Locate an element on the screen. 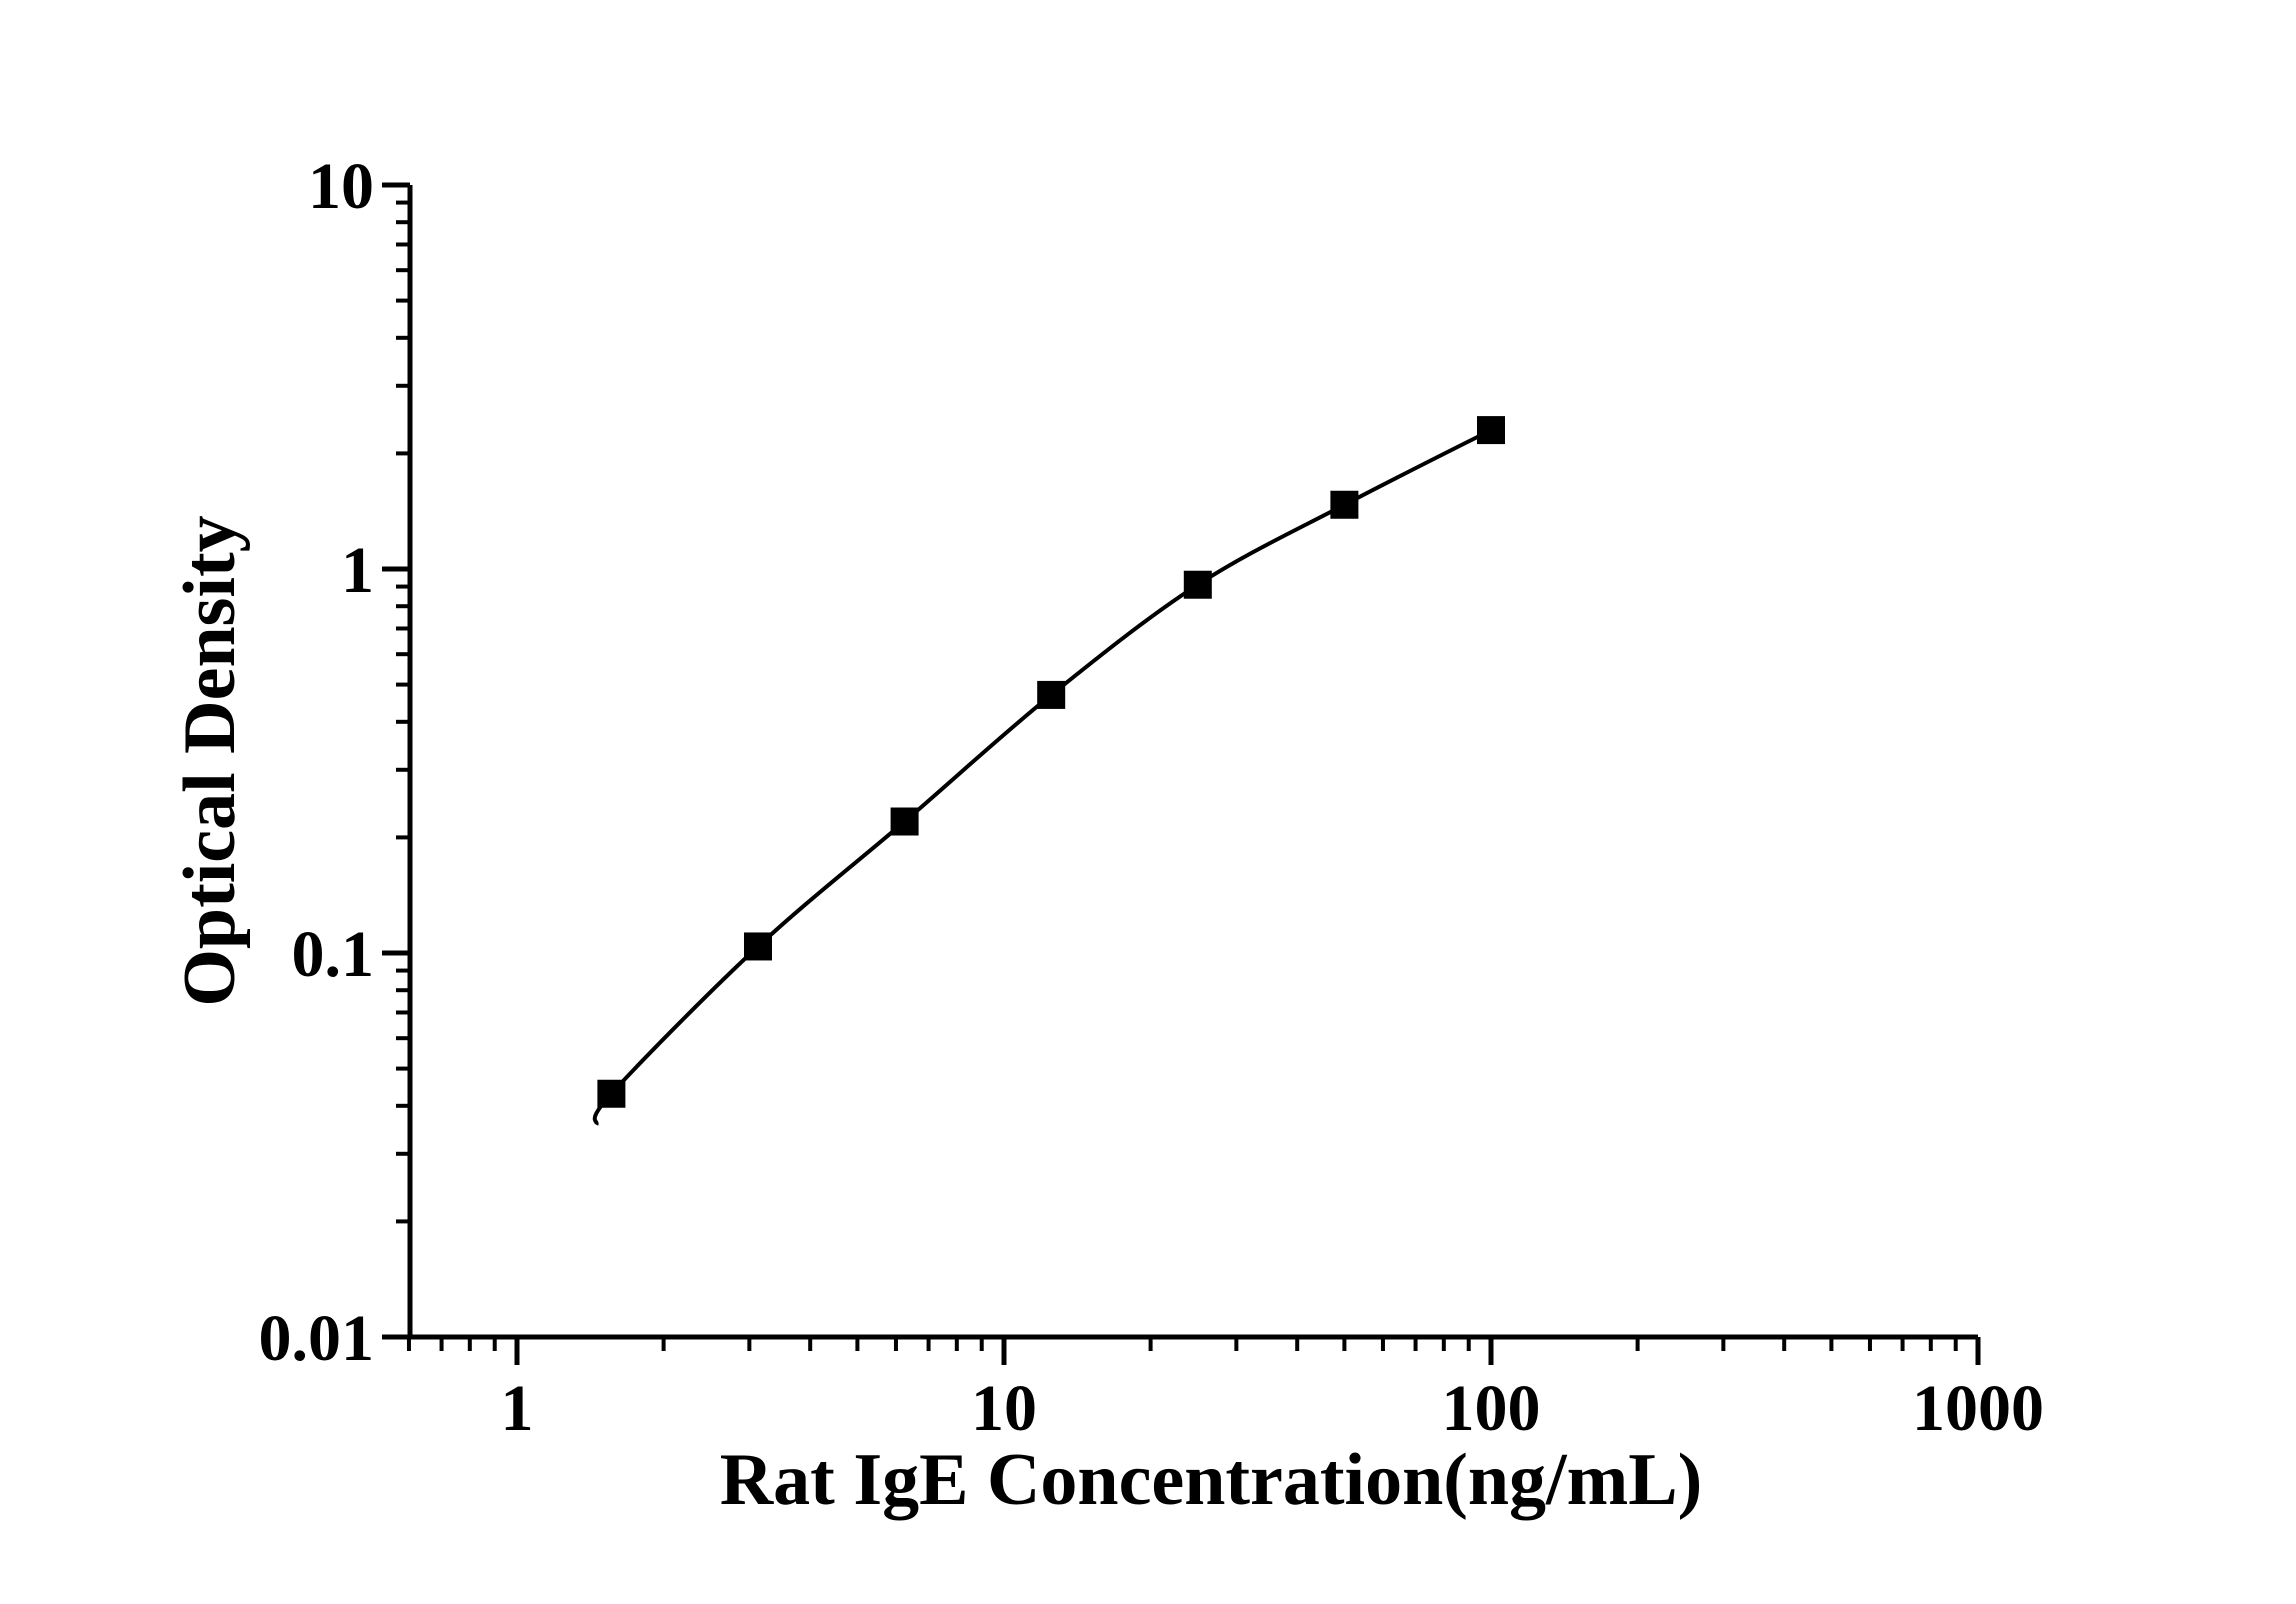 Image resolution: width=2296 pixels, height=1604 pixels. y-axis-title: Optical Density is located at coordinates (210, 761).